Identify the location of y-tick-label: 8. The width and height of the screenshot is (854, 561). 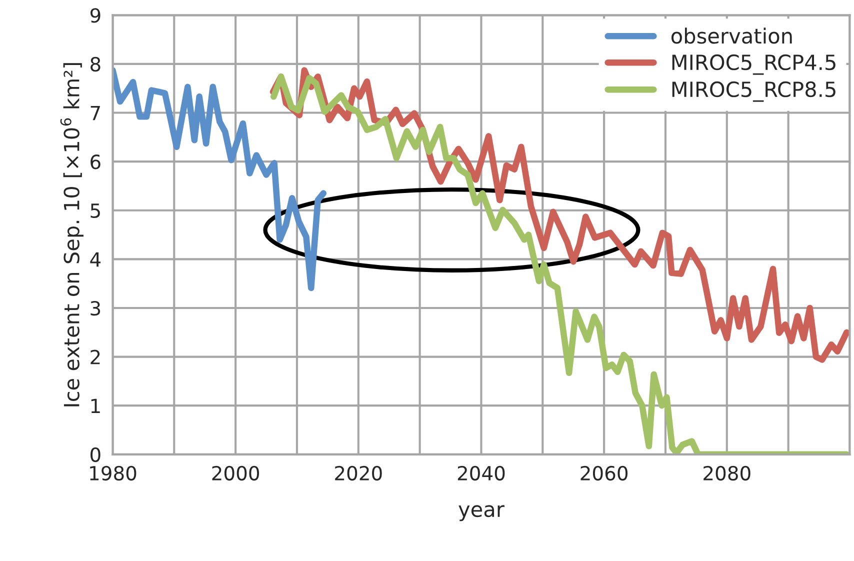
(95, 64).